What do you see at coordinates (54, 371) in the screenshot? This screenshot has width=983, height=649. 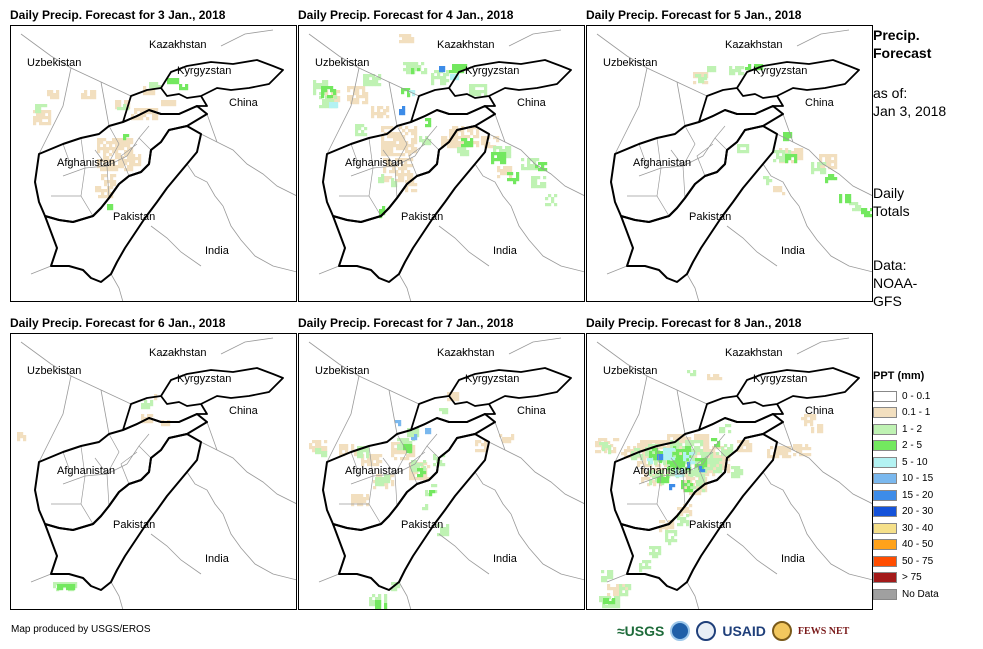 I see `country-label-uzbekistan: Uzbekistan` at bounding box center [54, 371].